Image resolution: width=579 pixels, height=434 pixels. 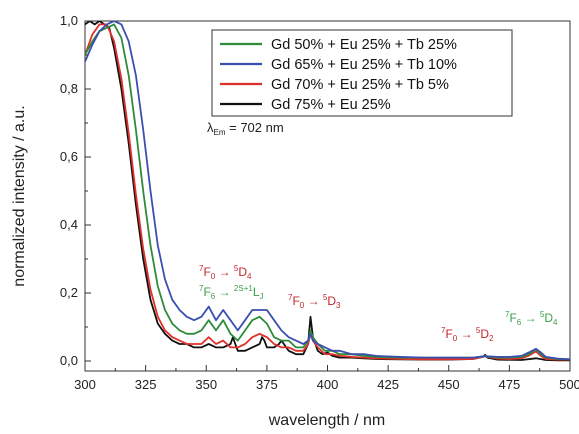 I want to click on y-tick-label: 0,2, so click(x=69, y=292).